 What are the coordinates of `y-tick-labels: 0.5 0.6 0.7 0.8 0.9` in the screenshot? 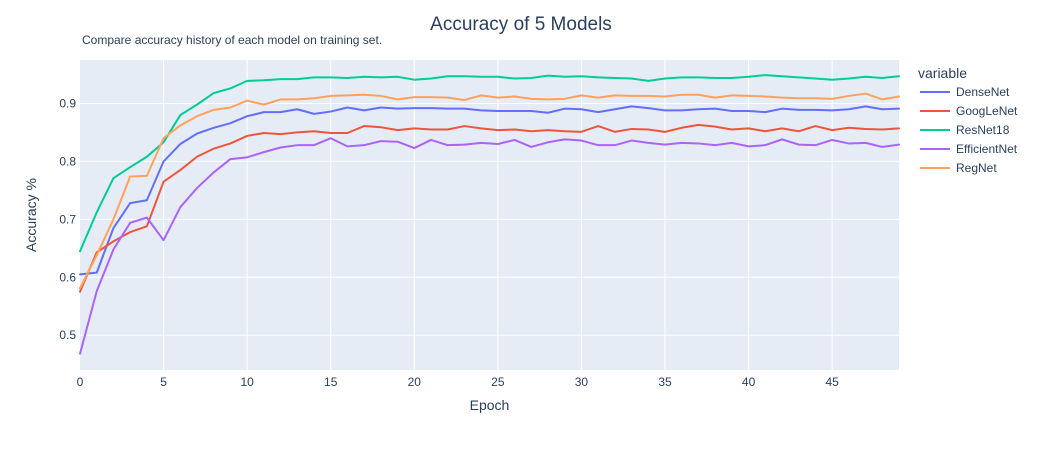 It's located at (67, 219).